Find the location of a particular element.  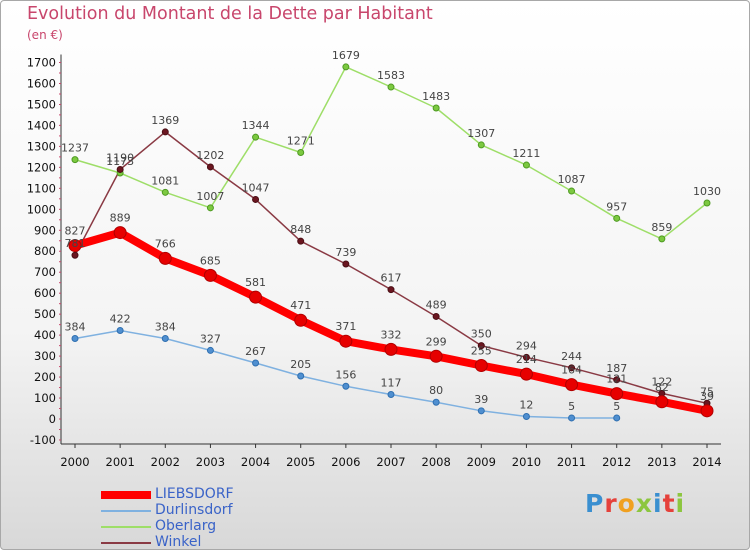

data-label-winkel: 781 is located at coordinates (75, 243).